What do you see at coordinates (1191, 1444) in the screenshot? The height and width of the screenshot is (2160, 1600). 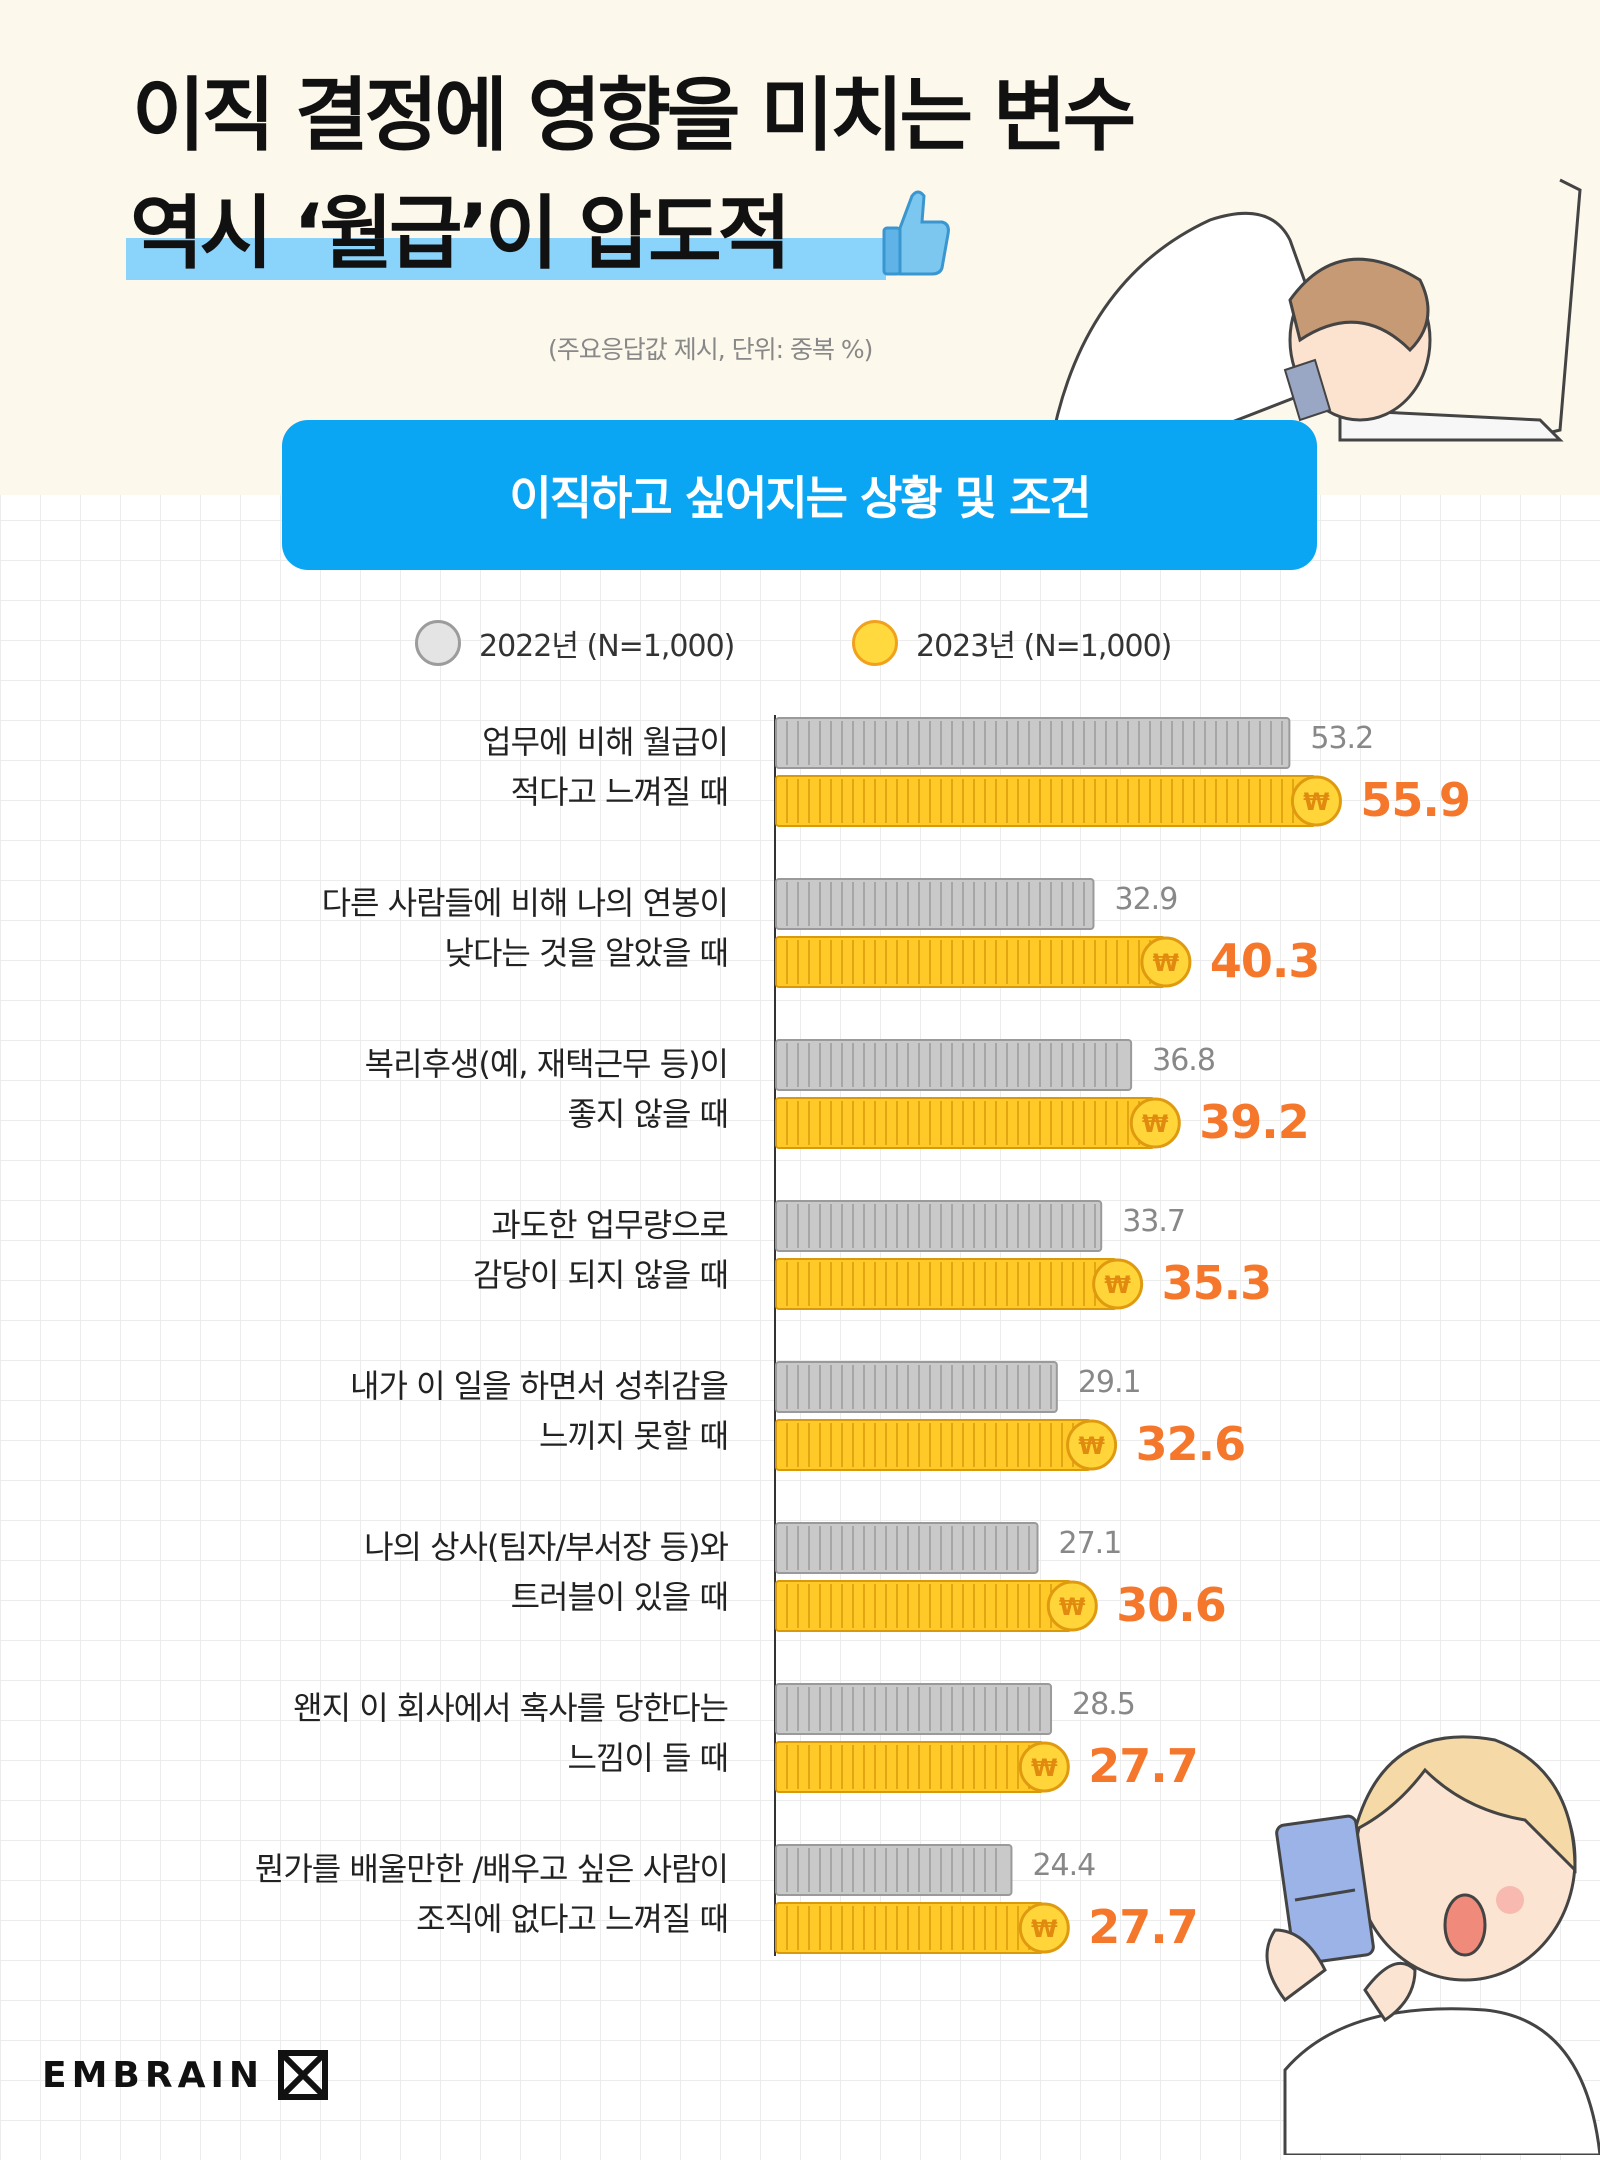 I see `value-label-2023: 32.6` at bounding box center [1191, 1444].